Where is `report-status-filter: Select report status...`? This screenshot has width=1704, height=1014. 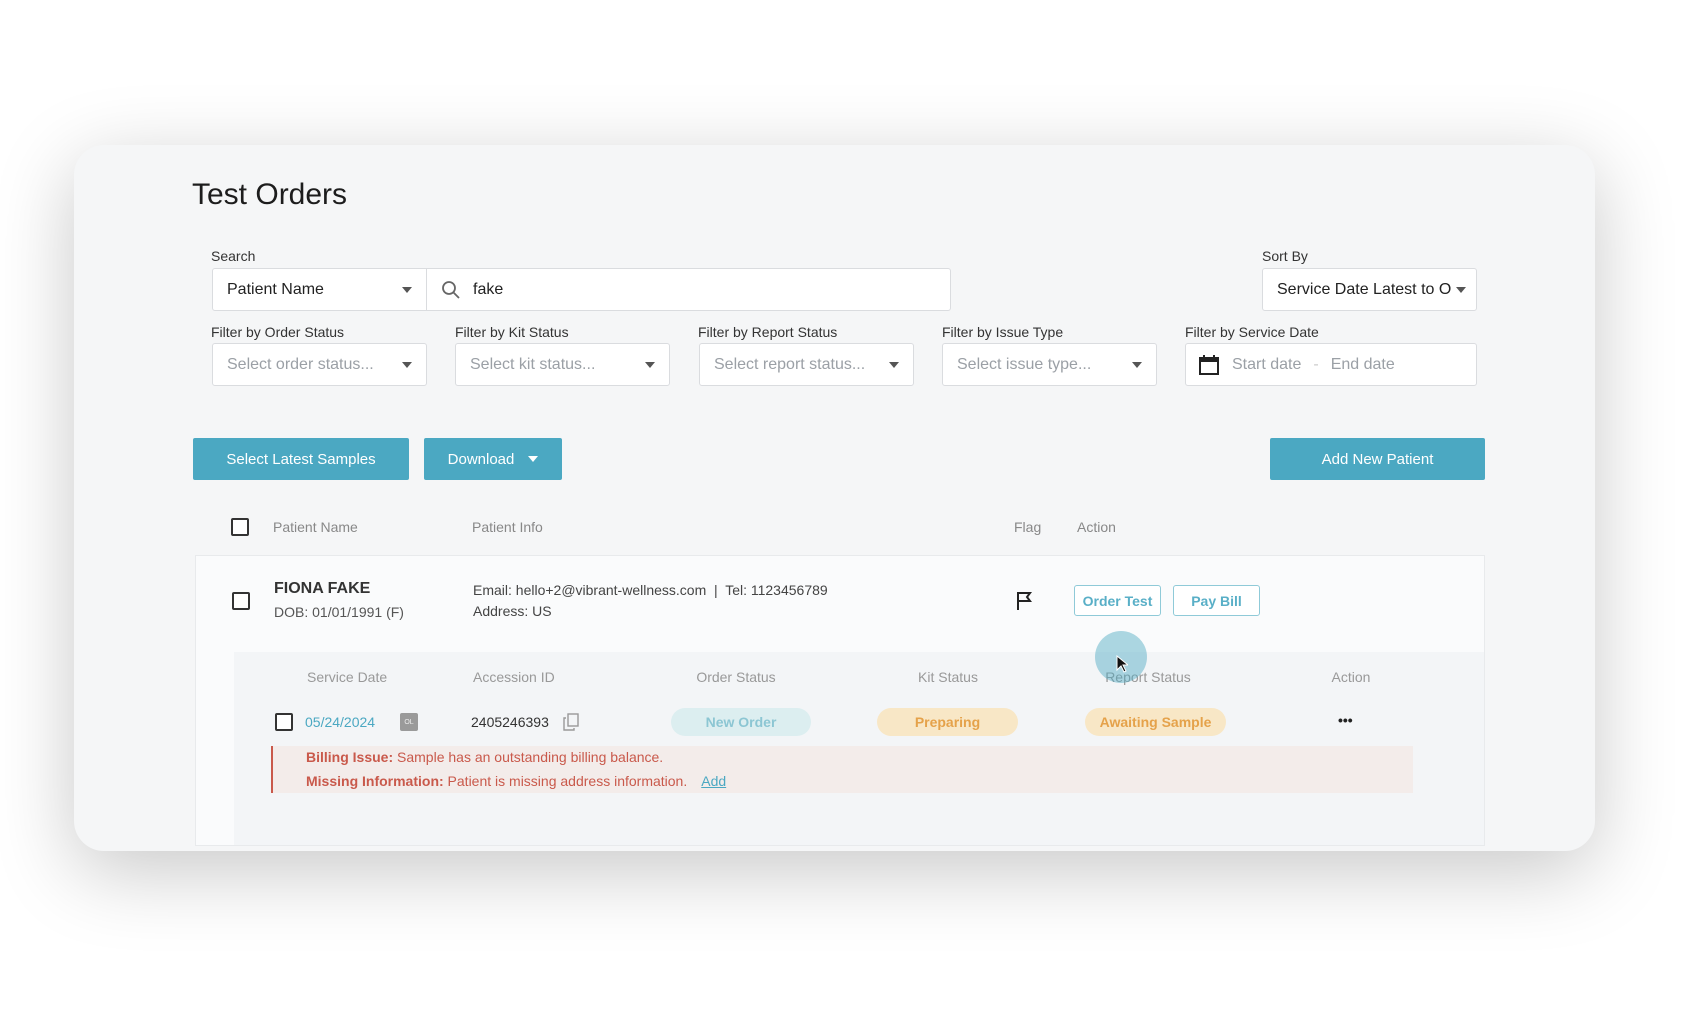
report-status-filter: Select report status... is located at coordinates (806, 364).